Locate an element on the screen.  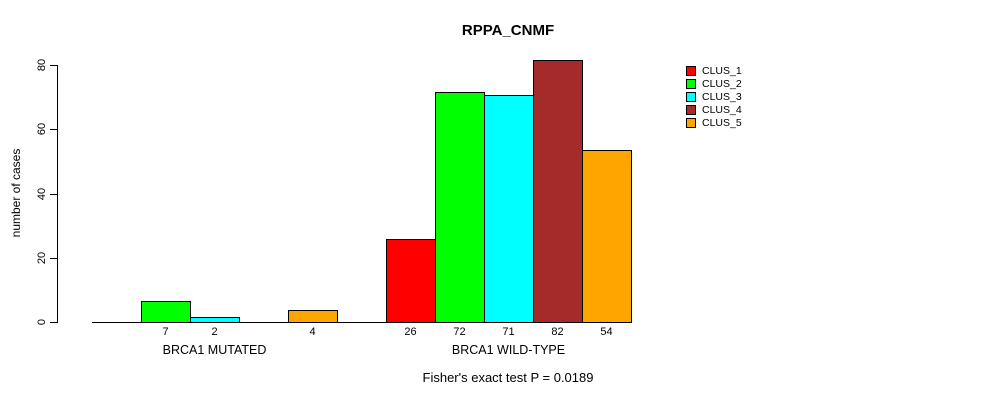
legend-label: CLUS_1 is located at coordinates (722, 71).